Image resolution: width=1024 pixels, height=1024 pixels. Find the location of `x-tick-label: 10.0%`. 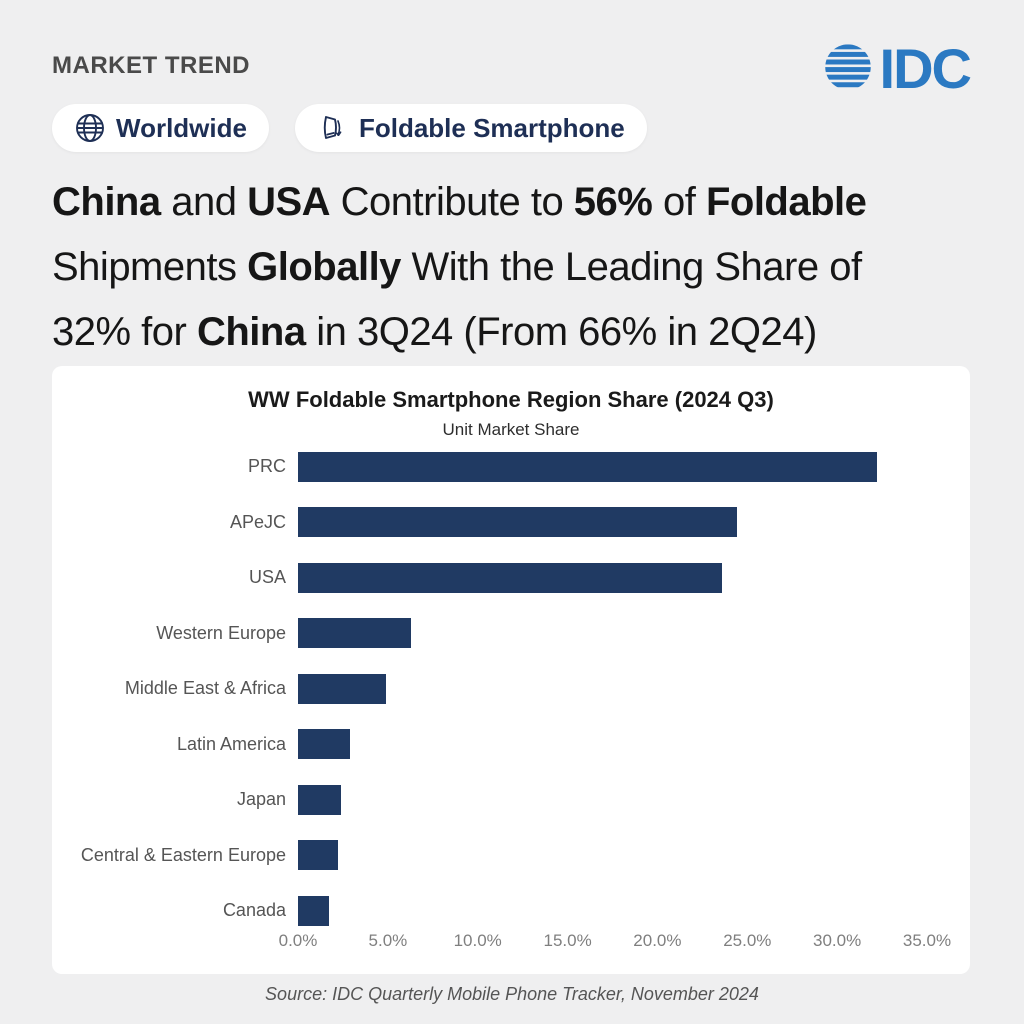

x-tick-label: 10.0% is located at coordinates (477, 940).